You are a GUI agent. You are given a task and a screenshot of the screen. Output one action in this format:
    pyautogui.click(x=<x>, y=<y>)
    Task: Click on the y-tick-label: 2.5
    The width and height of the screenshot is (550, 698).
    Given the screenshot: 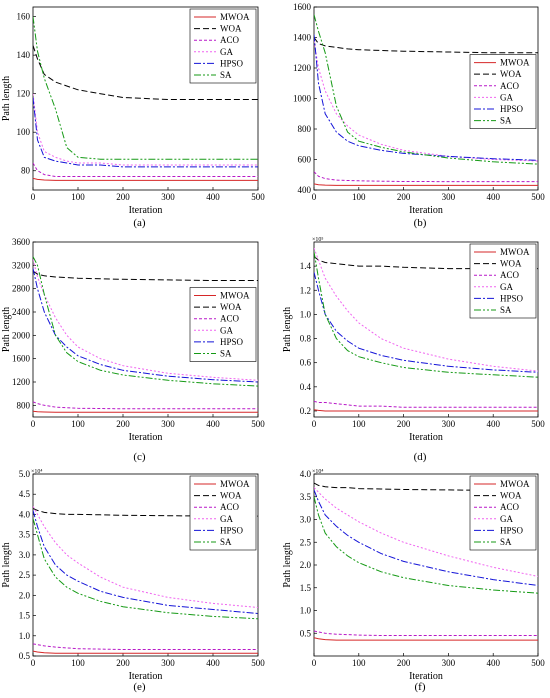 What is the action you would take?
    pyautogui.click(x=306, y=542)
    